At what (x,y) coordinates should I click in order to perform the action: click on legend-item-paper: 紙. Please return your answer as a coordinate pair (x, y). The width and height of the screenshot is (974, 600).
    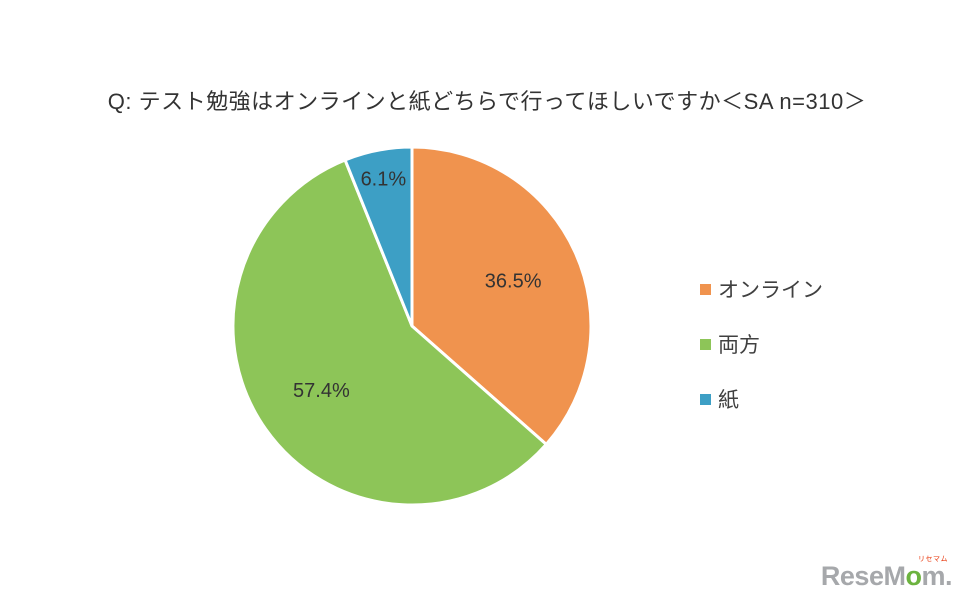
    Looking at the image, I should click on (761, 399).